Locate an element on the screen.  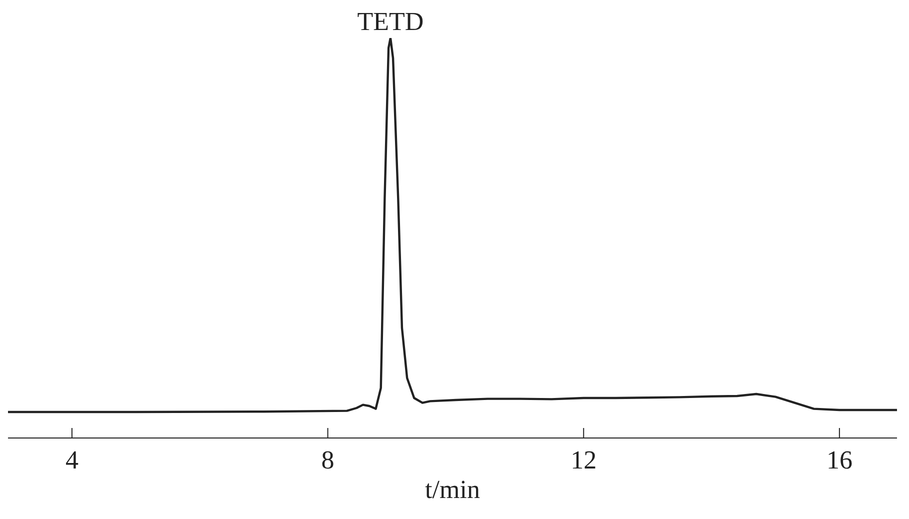
x-tick-label: 4 is located at coordinates (71, 459).